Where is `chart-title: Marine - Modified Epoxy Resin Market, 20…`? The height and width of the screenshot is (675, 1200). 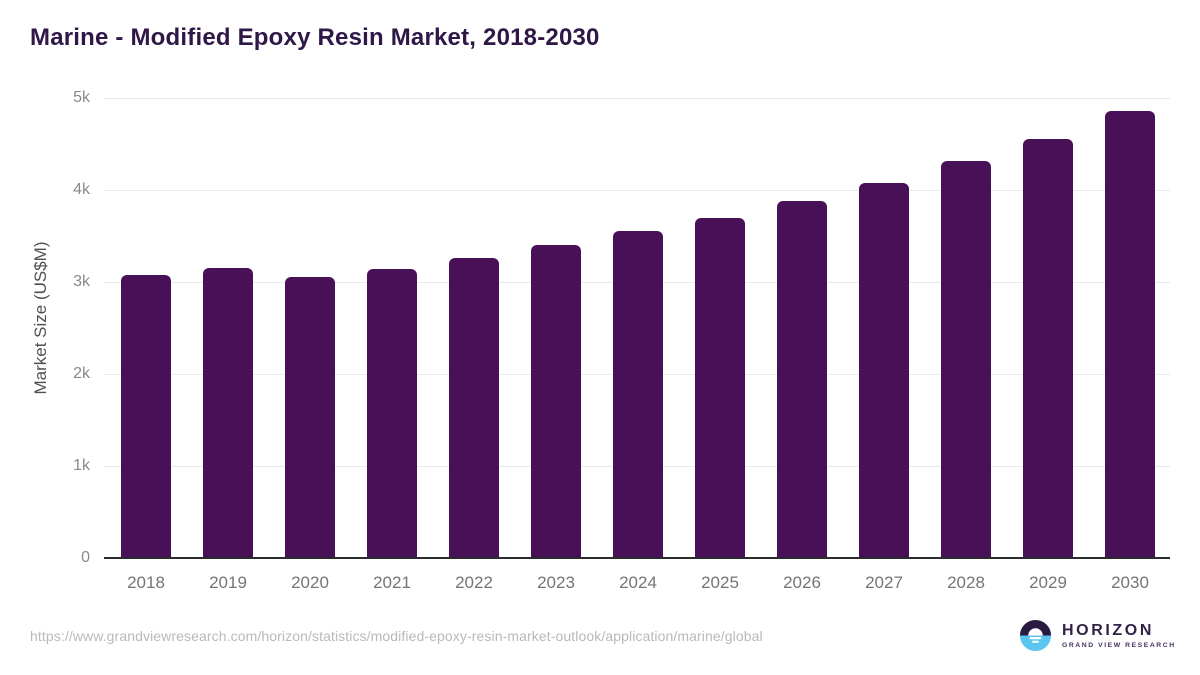
chart-title: Marine - Modified Epoxy Resin Market, 20… is located at coordinates (315, 37).